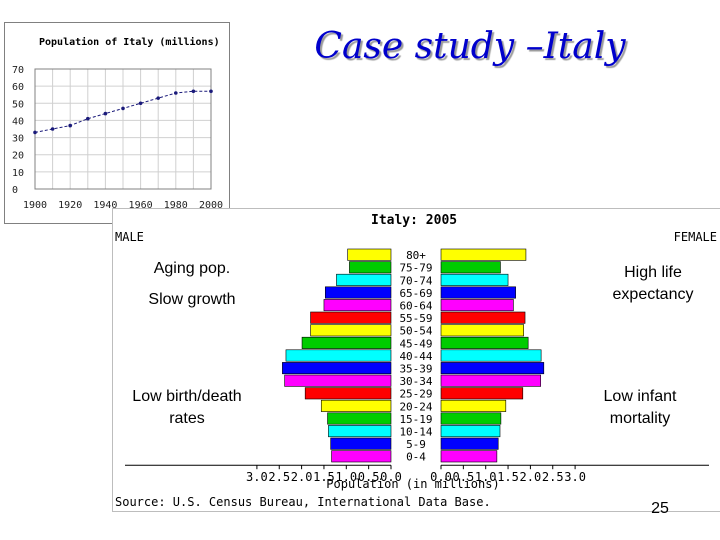  Describe the element at coordinates (123, 205) in the screenshot. I see `line-chart-x-ticks: 1900 1920 1940 1960 1980 2000` at that location.